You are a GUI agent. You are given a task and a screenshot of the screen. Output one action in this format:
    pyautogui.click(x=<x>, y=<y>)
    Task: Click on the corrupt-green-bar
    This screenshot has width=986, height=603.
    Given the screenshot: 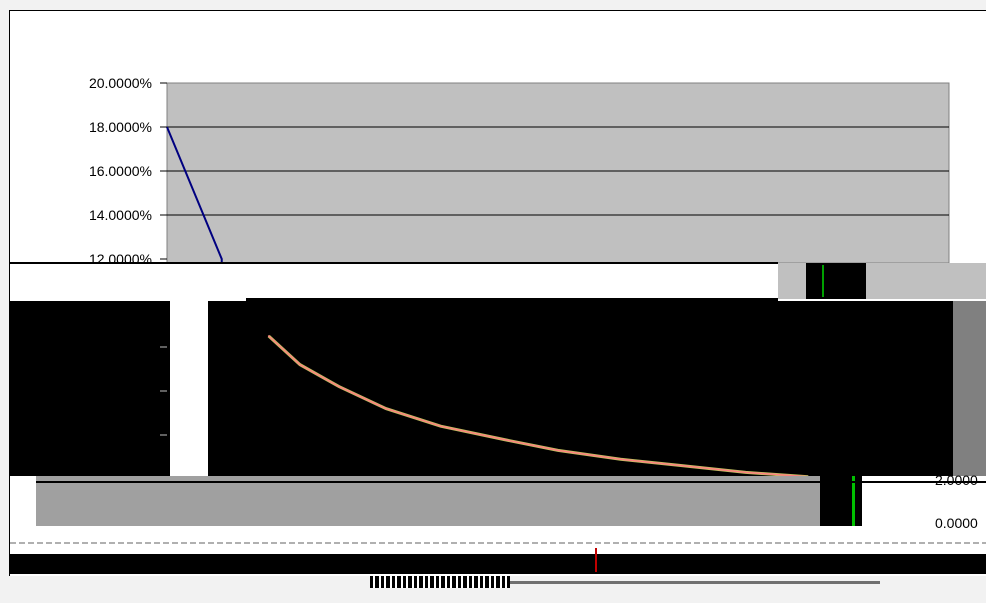 What is the action you would take?
    pyautogui.click(x=823, y=281)
    